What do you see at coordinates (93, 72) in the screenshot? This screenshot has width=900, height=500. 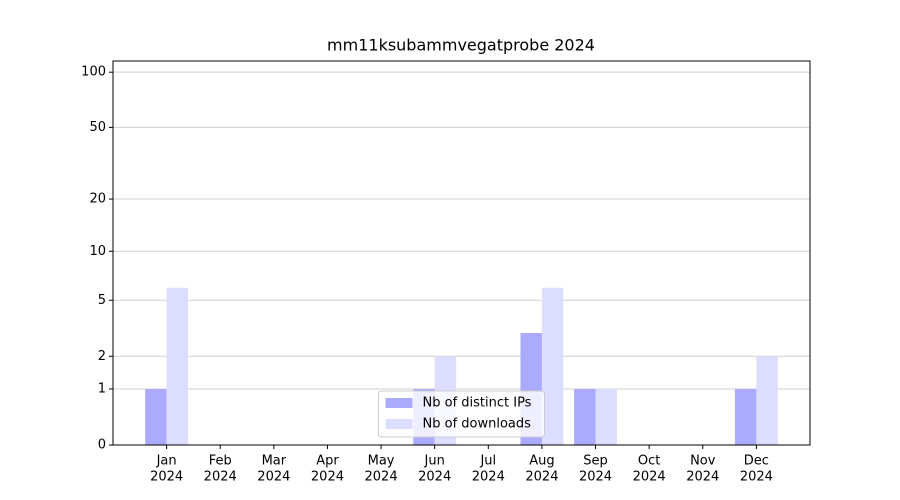 I see `y-tick-label: 100` at bounding box center [93, 72].